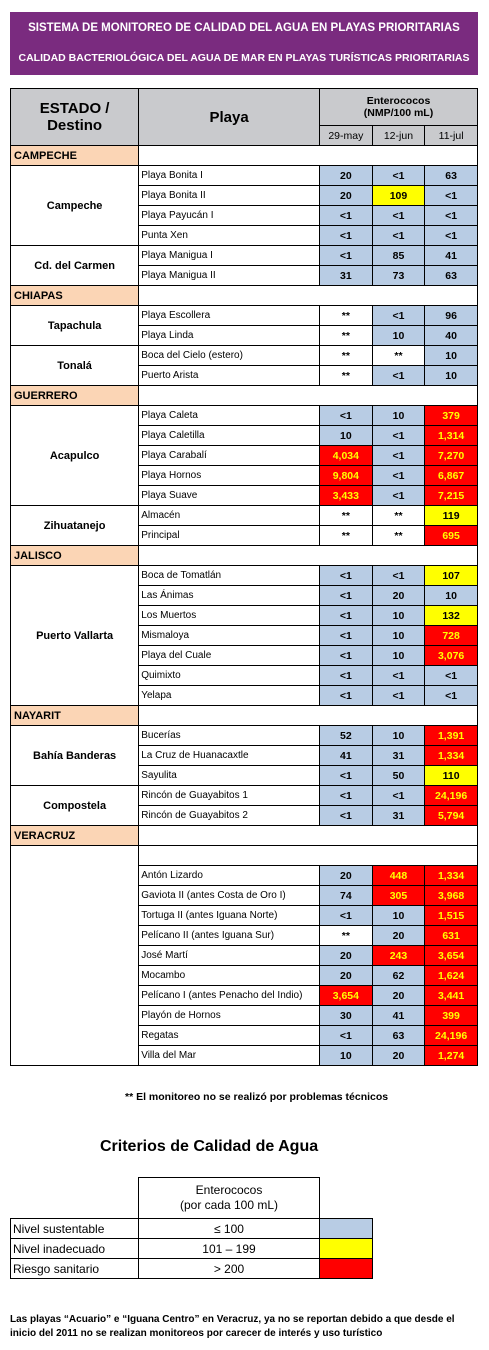 The width and height of the screenshot is (489, 1350). Describe the element at coordinates (229, 1205) in the screenshot. I see `criteria-header-unit: (por cada 100 mL)` at that location.